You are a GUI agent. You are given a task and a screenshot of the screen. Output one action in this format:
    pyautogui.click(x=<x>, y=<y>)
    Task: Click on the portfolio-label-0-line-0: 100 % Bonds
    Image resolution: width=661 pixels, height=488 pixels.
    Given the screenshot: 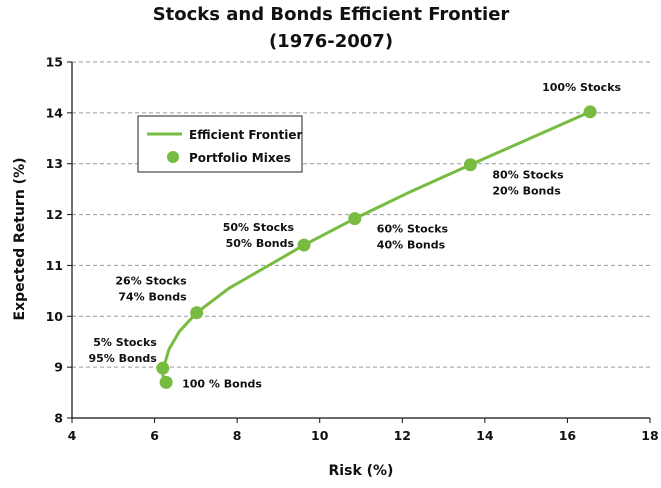 What is the action you would take?
    pyautogui.click(x=222, y=383)
    